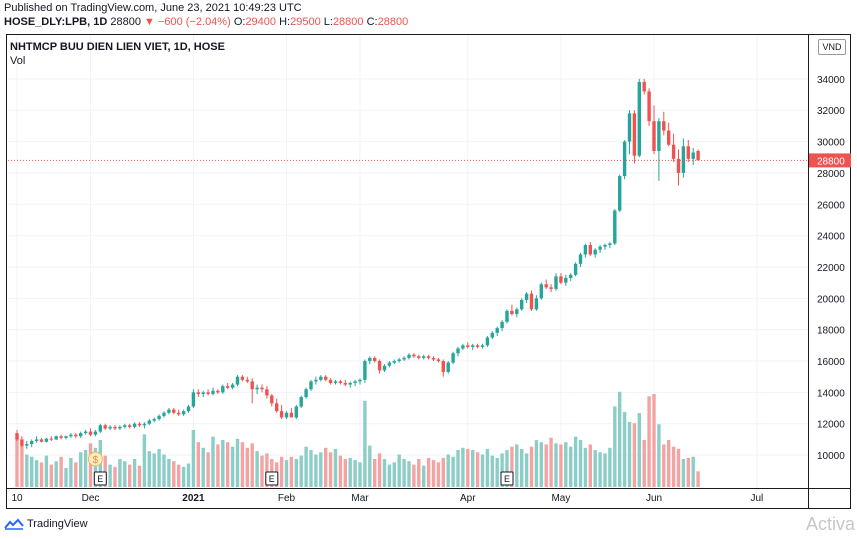 Image resolution: width=857 pixels, height=539 pixels. I want to click on price-tick-label: 26000, so click(831, 205).